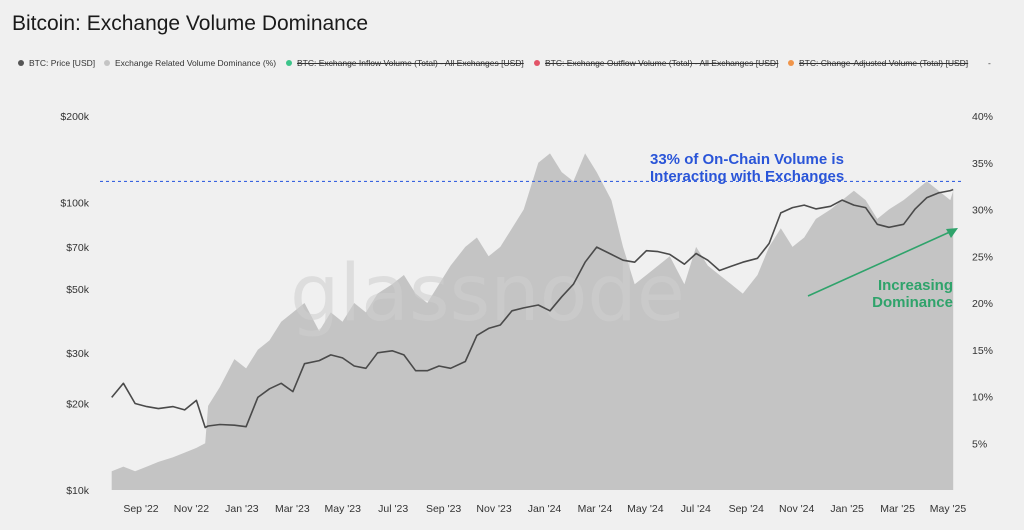  I want to click on legend-item-price: BTC: Price [USD], so click(56, 63).